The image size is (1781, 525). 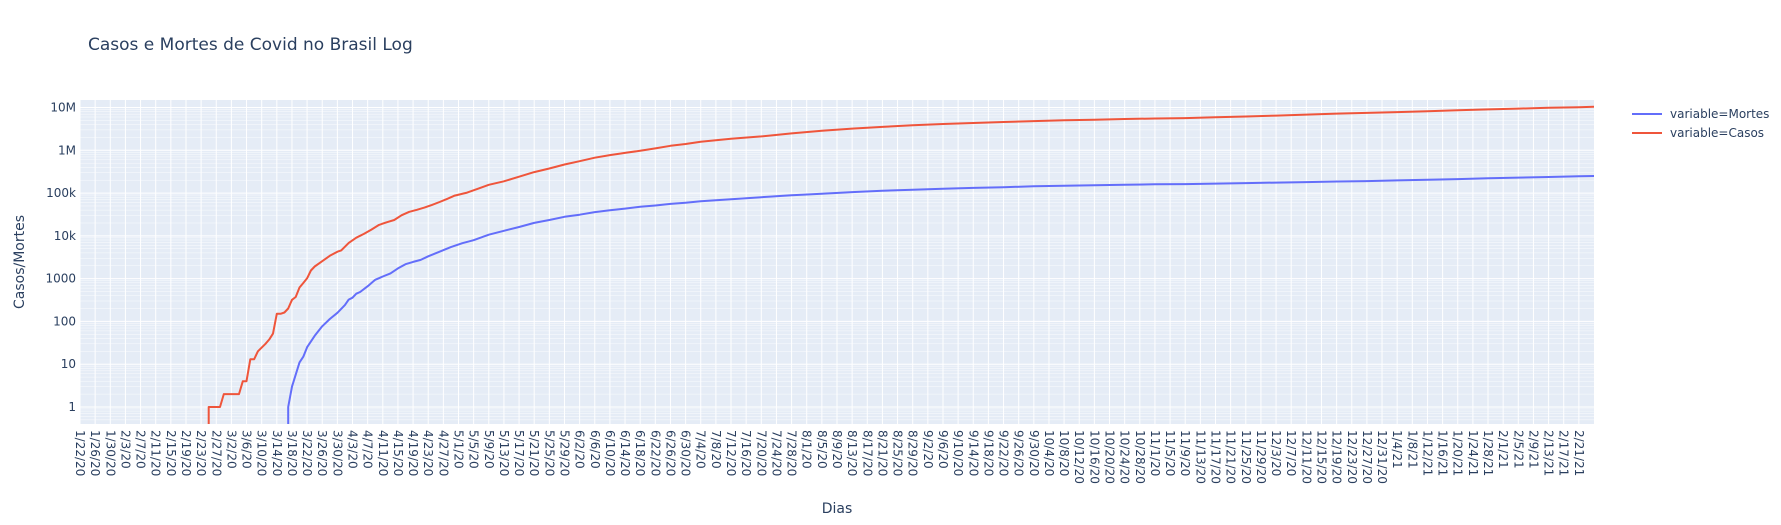 I want to click on legend-item: variable=Casos, so click(x=1698, y=133).